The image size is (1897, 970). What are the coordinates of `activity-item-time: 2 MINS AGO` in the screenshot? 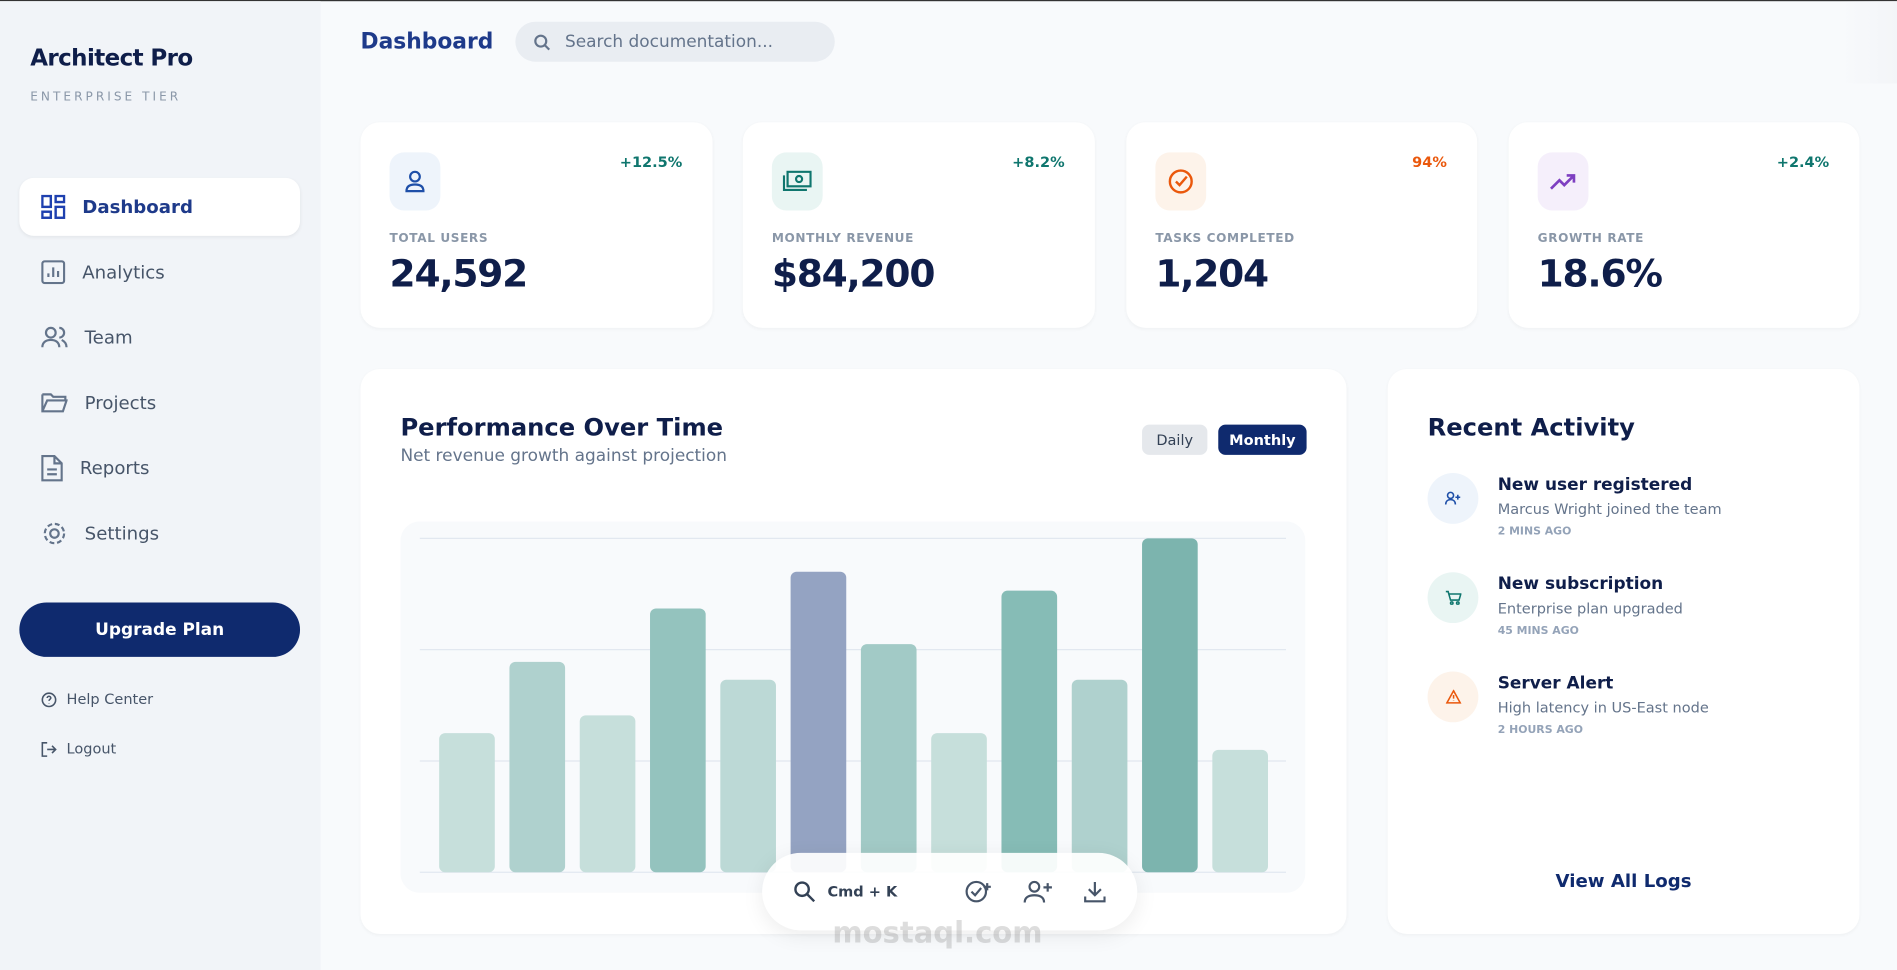 It's located at (1534, 532).